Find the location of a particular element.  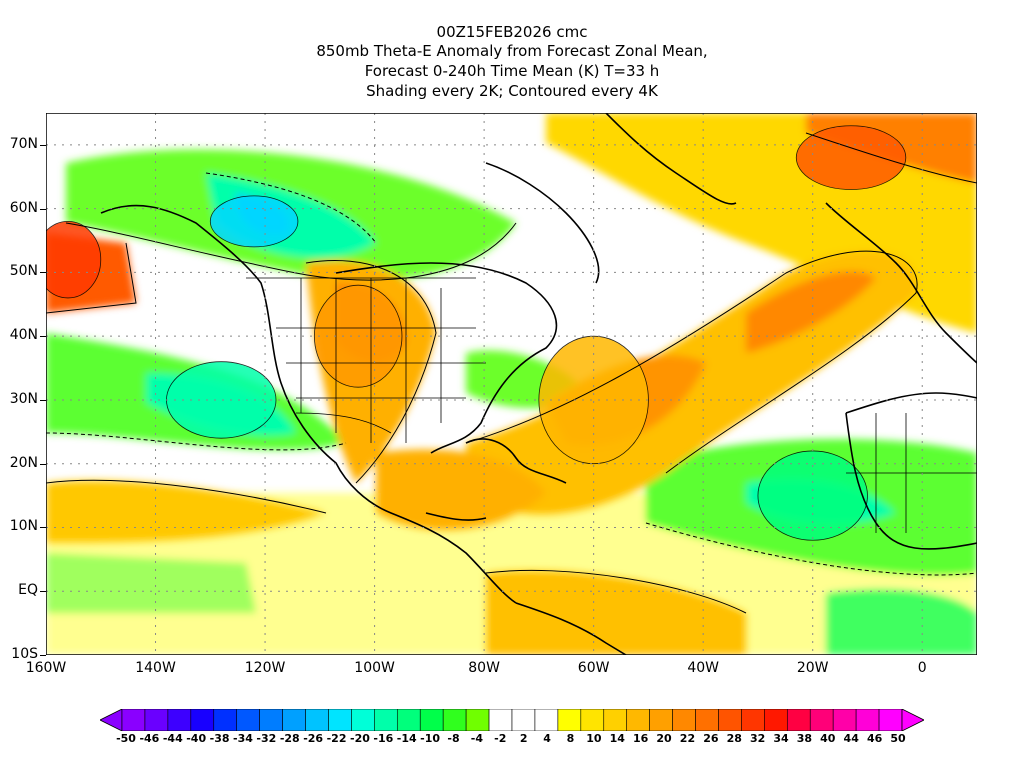

colorbar-label: 32 is located at coordinates (757, 738).